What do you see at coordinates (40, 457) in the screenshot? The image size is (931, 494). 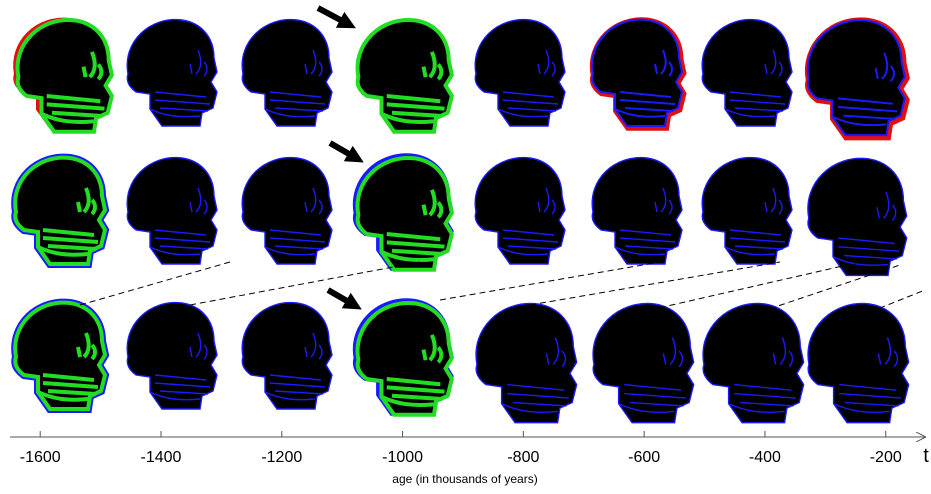 I see `tick-label: -1600` at bounding box center [40, 457].